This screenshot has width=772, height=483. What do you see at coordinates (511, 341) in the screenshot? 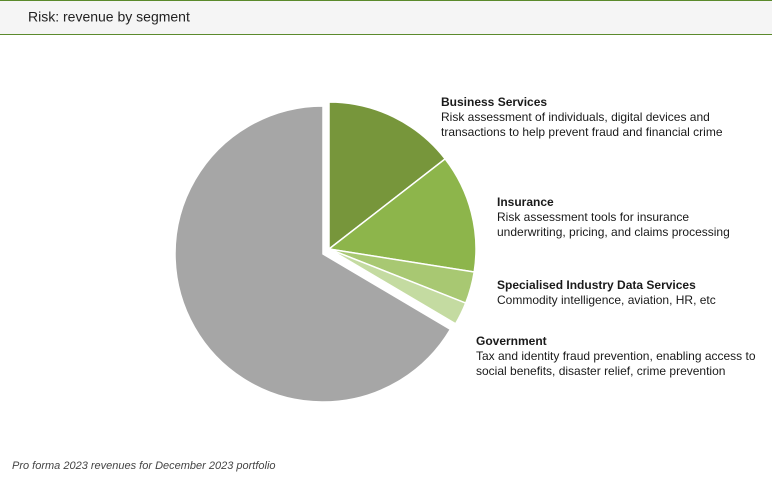
I see `segment-name: Government` at bounding box center [511, 341].